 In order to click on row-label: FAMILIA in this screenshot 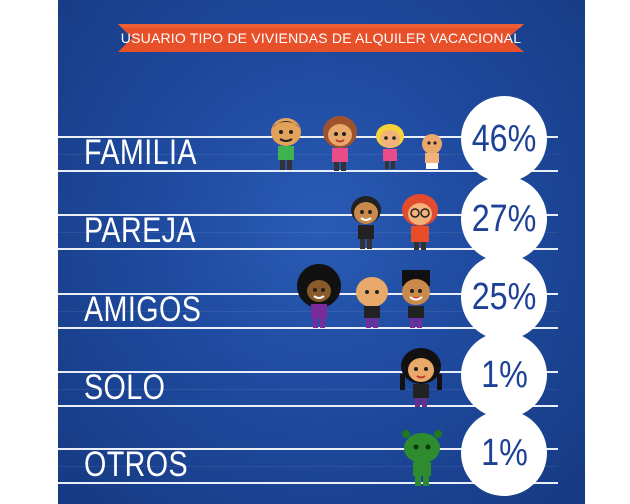, I will do `click(140, 152)`.